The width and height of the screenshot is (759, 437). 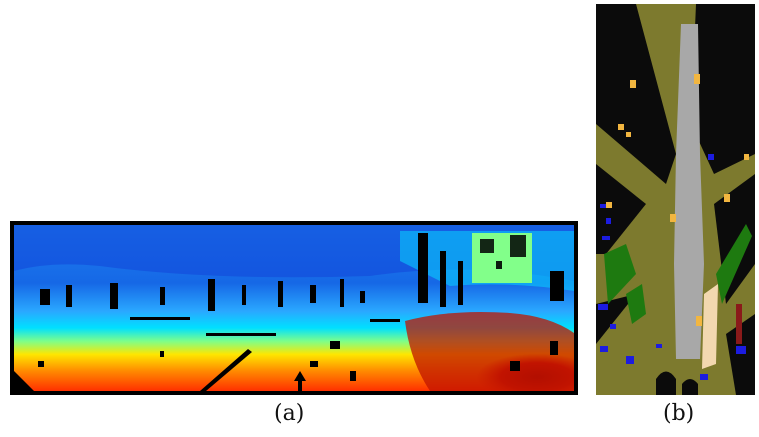 What do you see at coordinates (679, 413) in the screenshot?
I see `caption-b: (b)` at bounding box center [679, 413].